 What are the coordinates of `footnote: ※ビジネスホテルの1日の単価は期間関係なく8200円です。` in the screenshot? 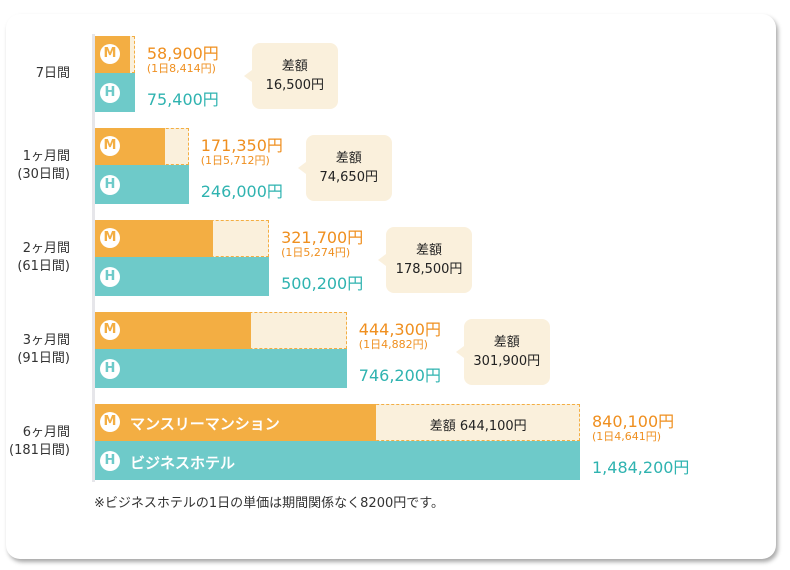 It's located at (269, 503).